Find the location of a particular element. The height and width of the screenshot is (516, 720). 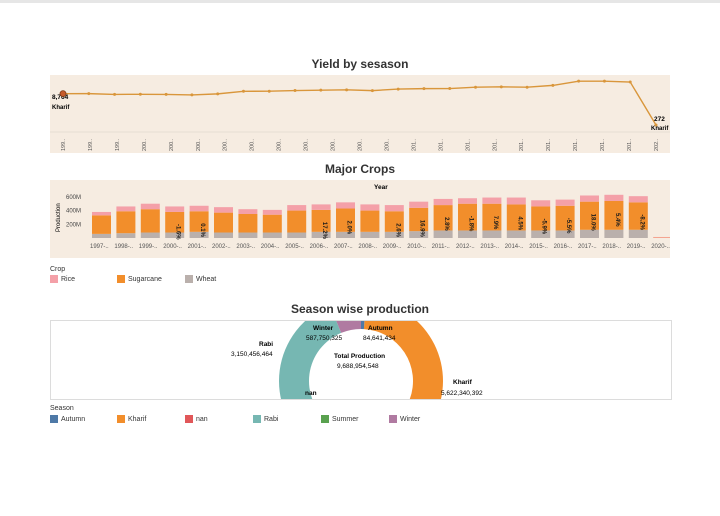

kharif-value: 5,622,340,392 is located at coordinates (462, 393).